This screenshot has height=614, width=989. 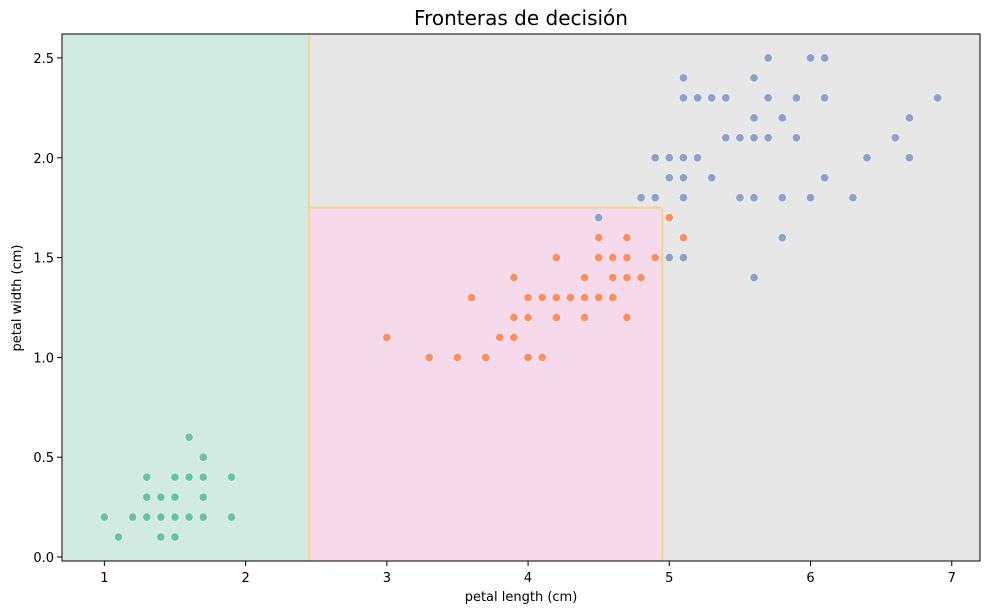 I want to click on y-tick-label: 0.0, so click(x=43, y=558).